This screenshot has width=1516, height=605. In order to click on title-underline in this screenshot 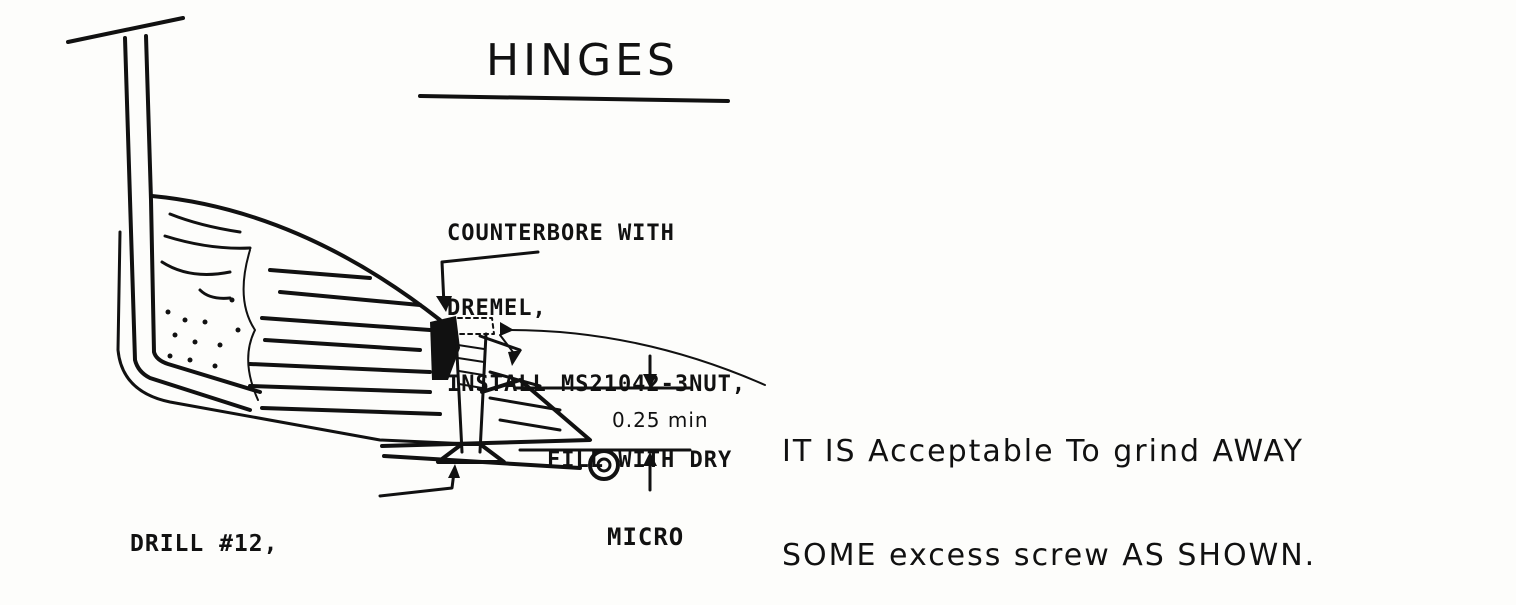, I will do `click(574, 98)`.